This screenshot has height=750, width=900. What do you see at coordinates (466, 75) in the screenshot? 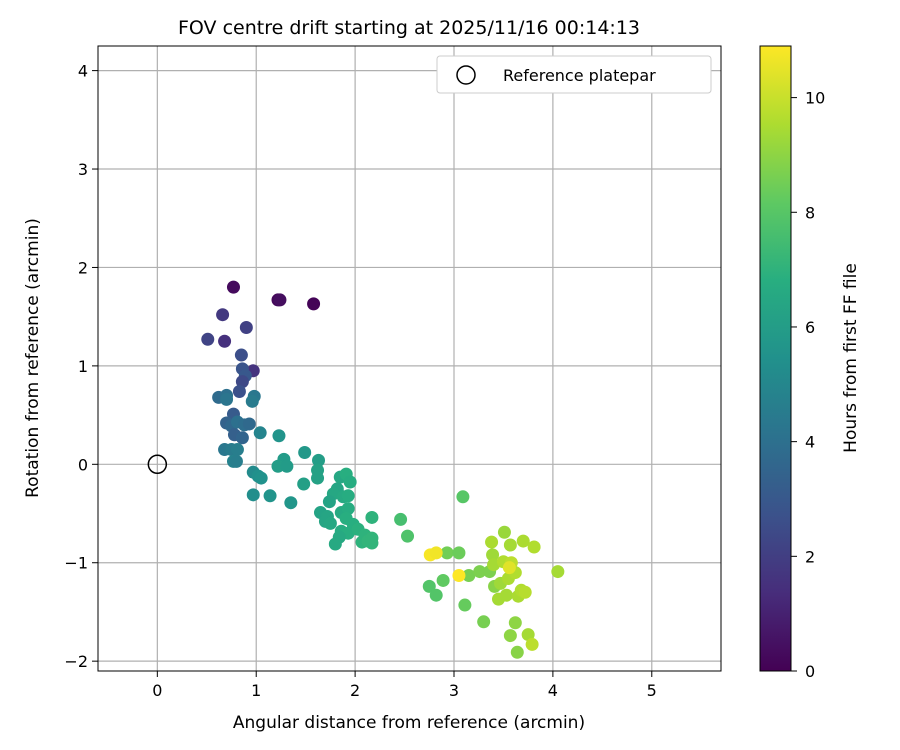
I see `legend-open-circle-icon` at bounding box center [466, 75].